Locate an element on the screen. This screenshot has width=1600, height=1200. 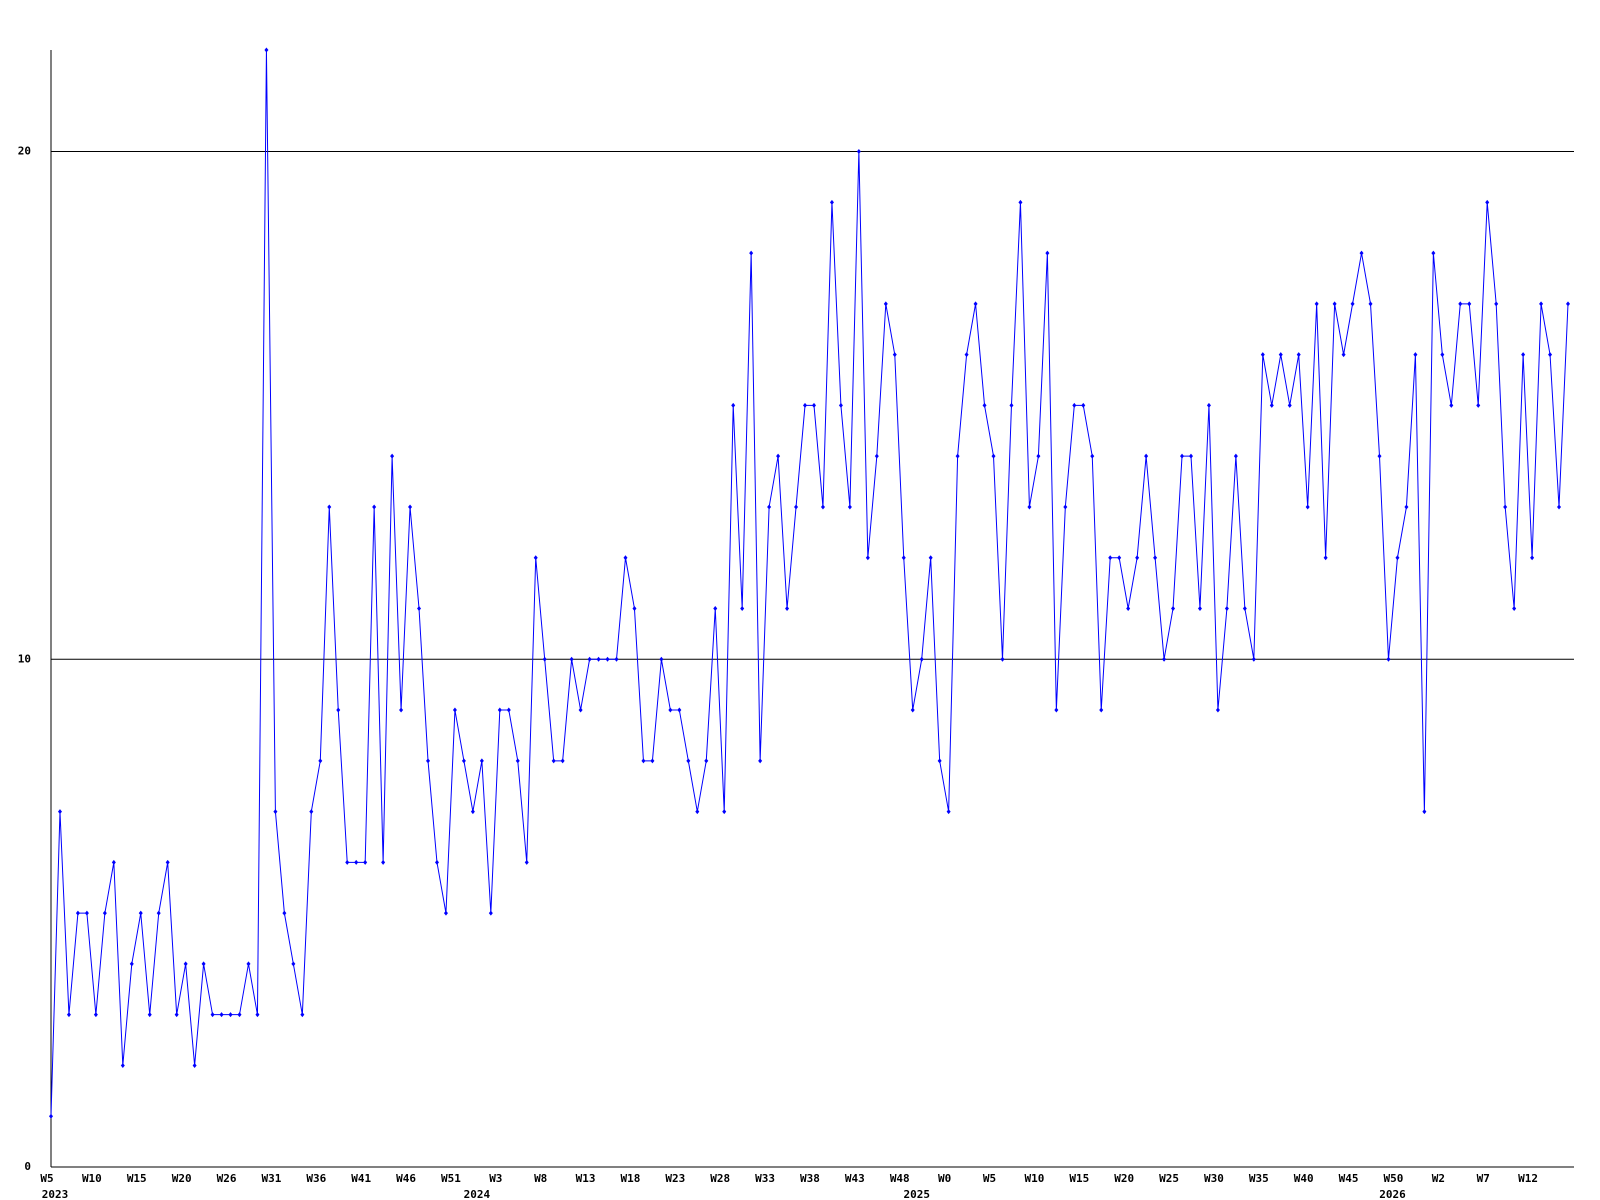
x-tick-label: W51 is located at coordinates (451, 1178).